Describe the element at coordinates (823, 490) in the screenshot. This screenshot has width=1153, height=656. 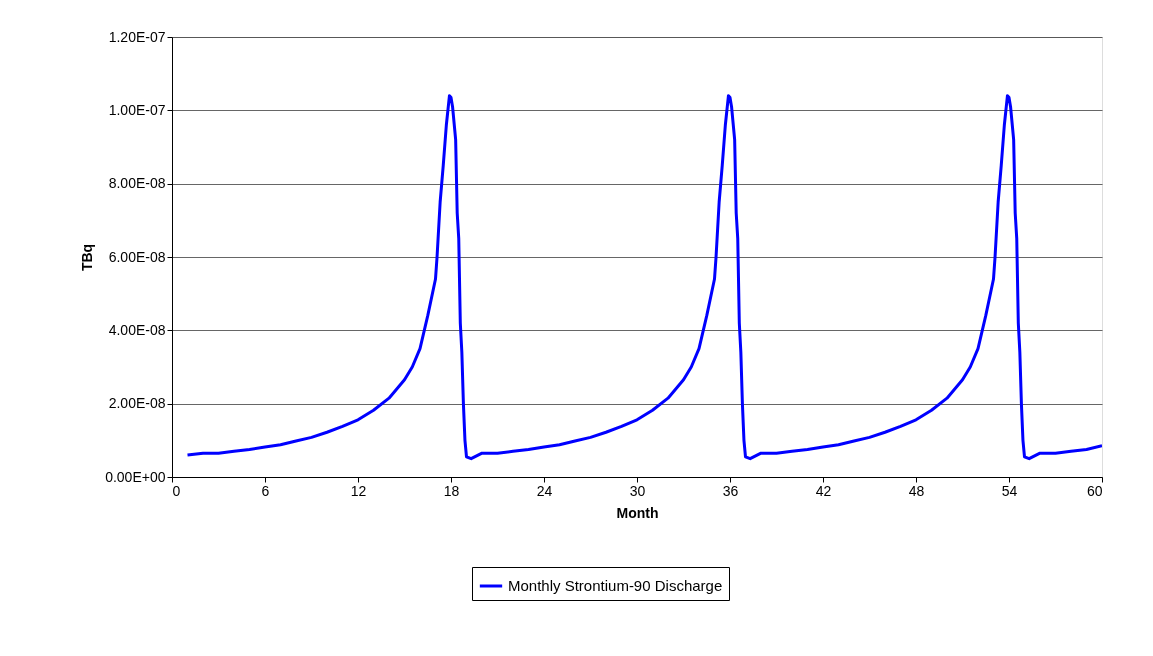
I see `x-tick-label: 42` at that location.